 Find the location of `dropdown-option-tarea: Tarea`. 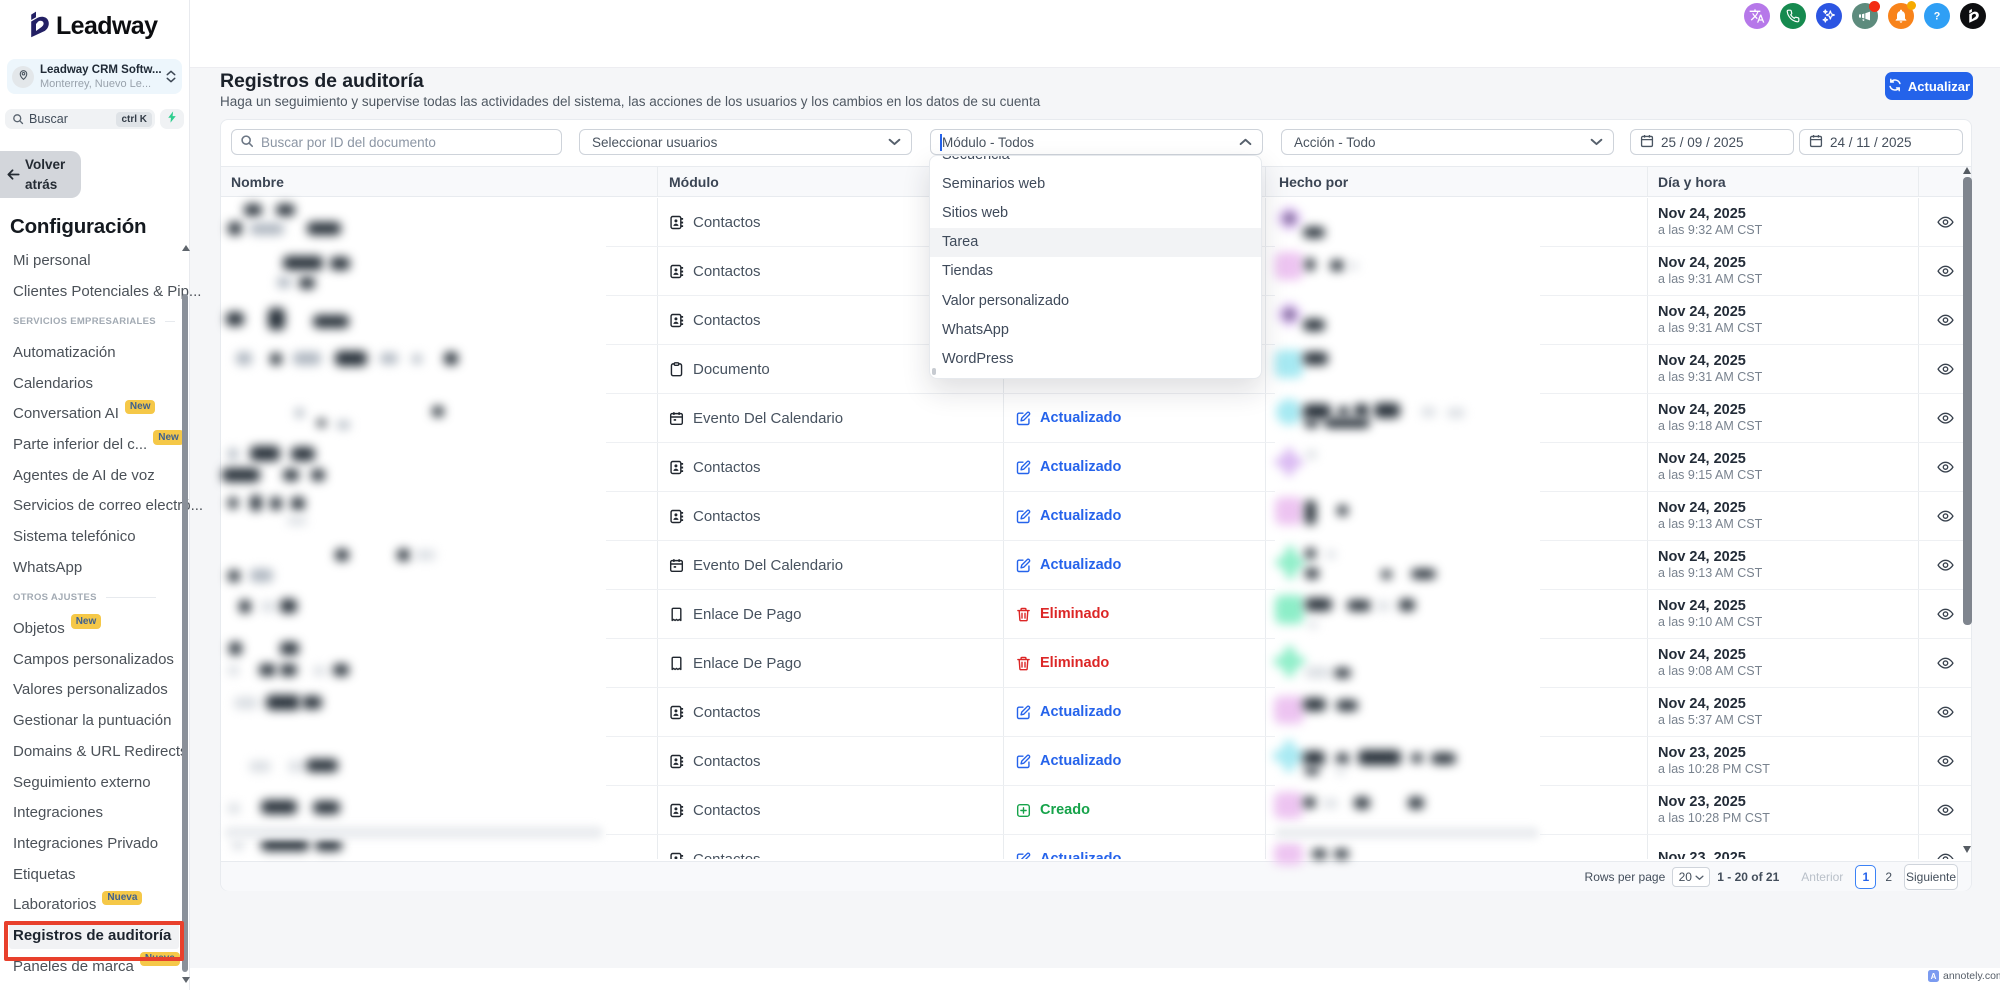

dropdown-option-tarea: Tarea is located at coordinates (1095, 242).